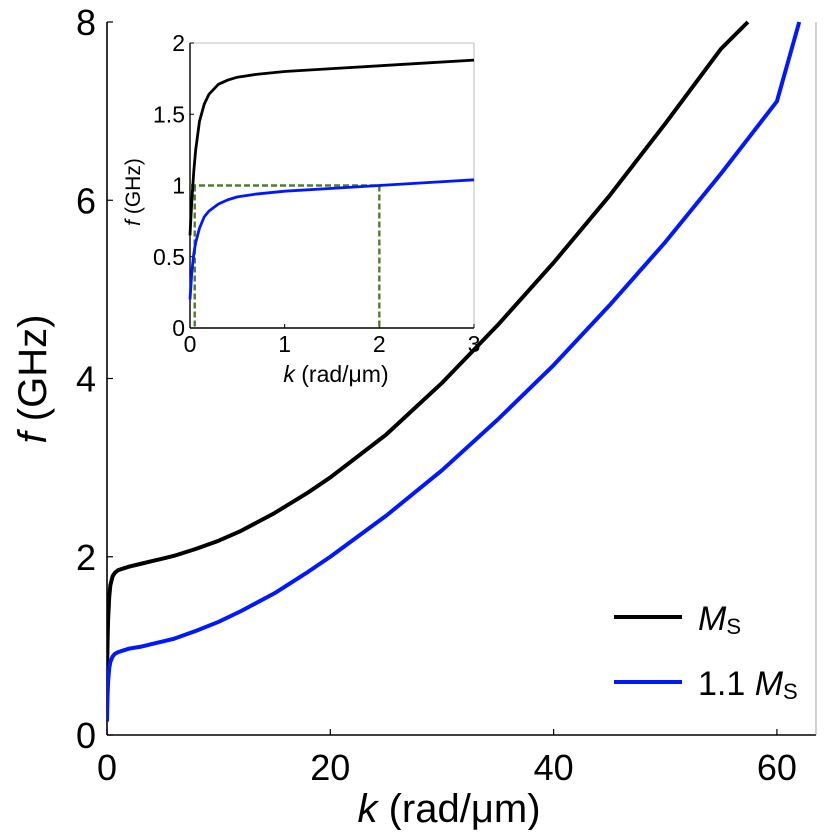 This screenshot has height=835, width=830. What do you see at coordinates (379, 344) in the screenshot?
I see `inset-x-tick-label: 2` at bounding box center [379, 344].